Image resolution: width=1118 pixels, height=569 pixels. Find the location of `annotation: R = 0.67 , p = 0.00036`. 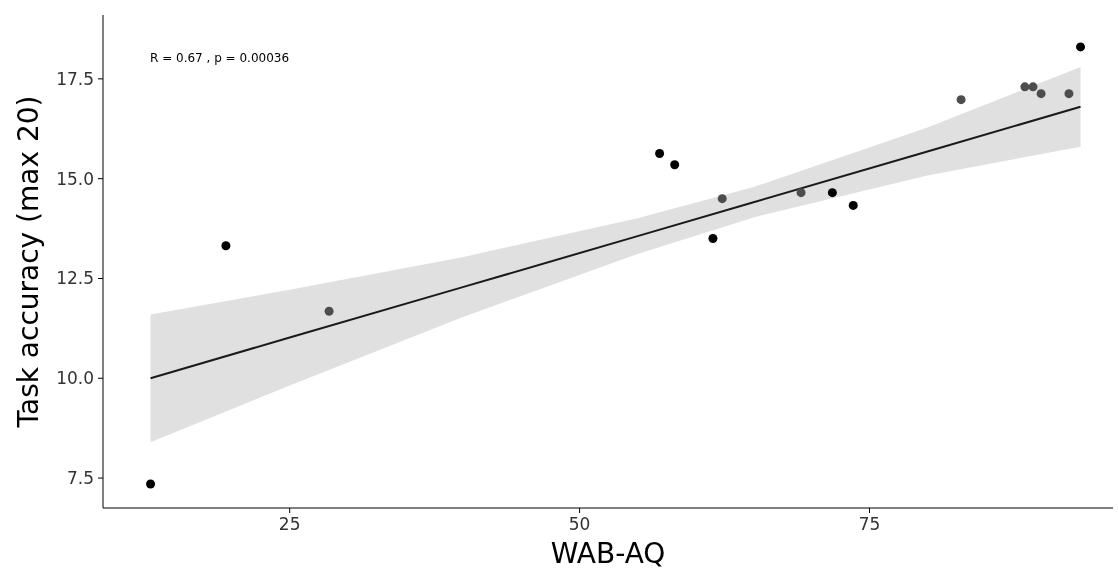

annotation: R = 0.67 , p = 0.00036 is located at coordinates (220, 58).